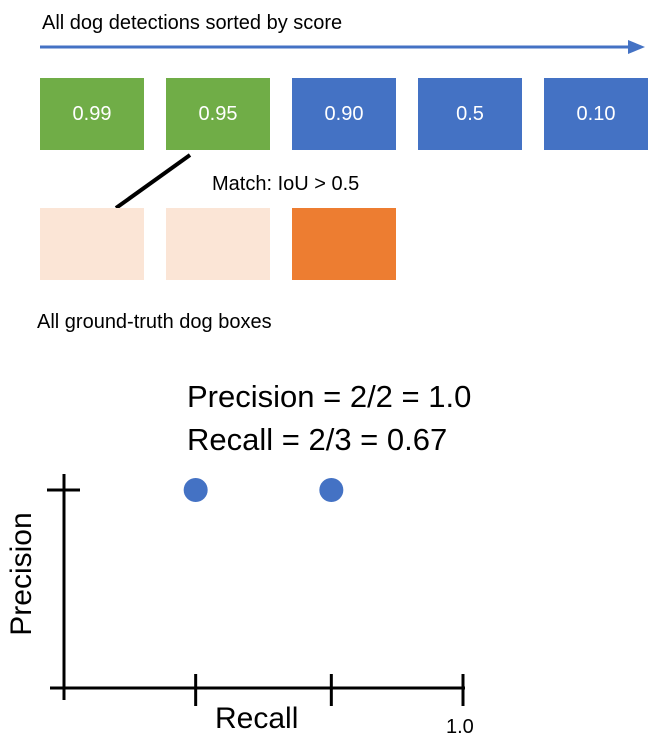 The image size is (657, 745). I want to click on detection-box-5: 0.10, so click(596, 114).